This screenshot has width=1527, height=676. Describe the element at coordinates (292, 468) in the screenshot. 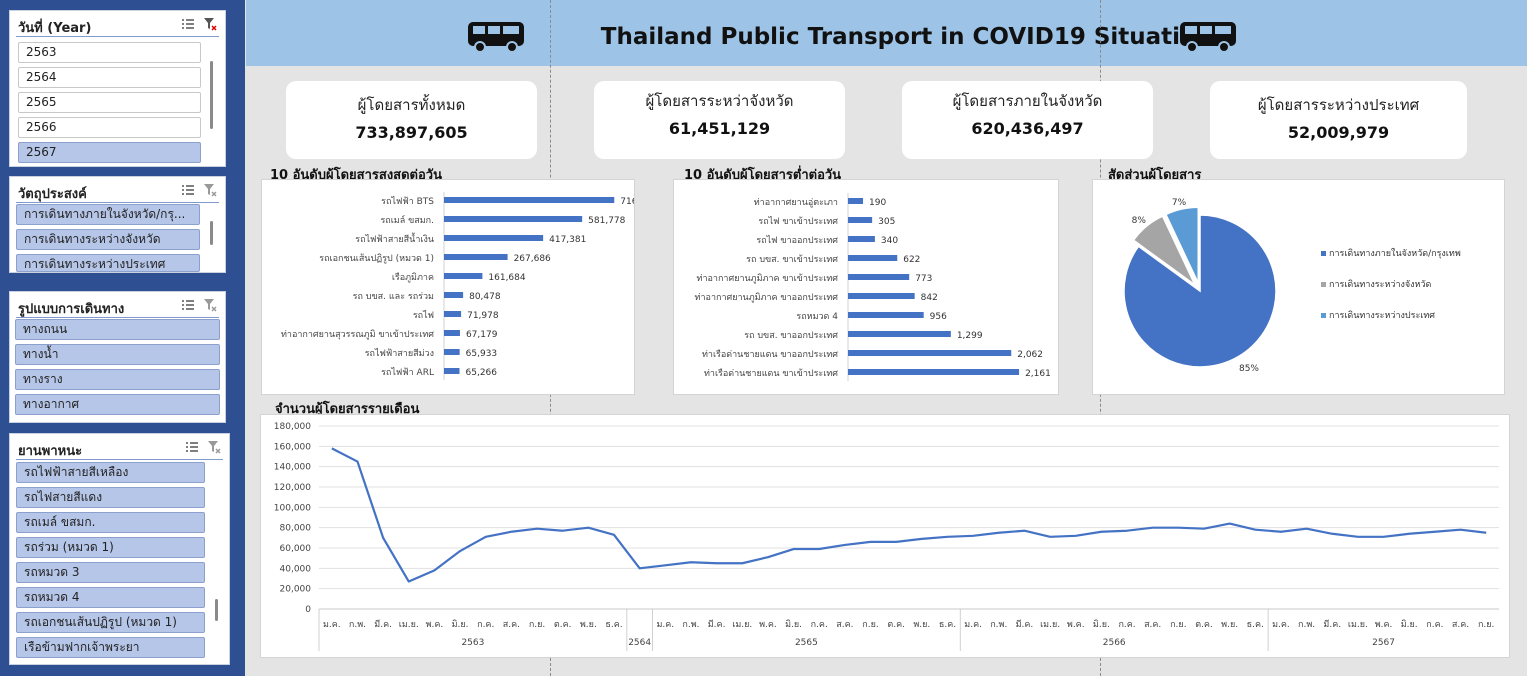

I see `y-tick-label: 140,000` at that location.